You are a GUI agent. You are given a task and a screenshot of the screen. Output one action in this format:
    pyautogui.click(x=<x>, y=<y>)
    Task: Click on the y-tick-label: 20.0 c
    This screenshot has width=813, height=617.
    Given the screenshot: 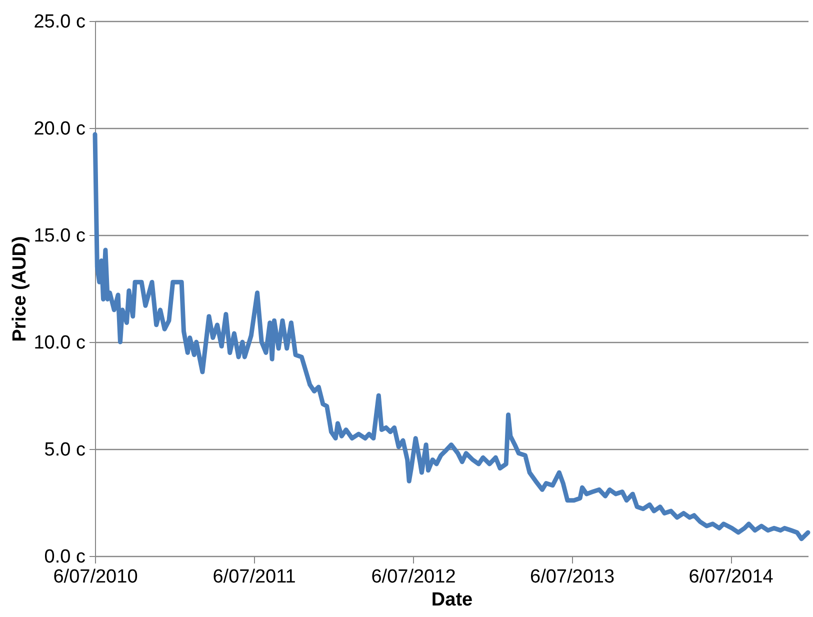 What is the action you would take?
    pyautogui.click(x=60, y=129)
    